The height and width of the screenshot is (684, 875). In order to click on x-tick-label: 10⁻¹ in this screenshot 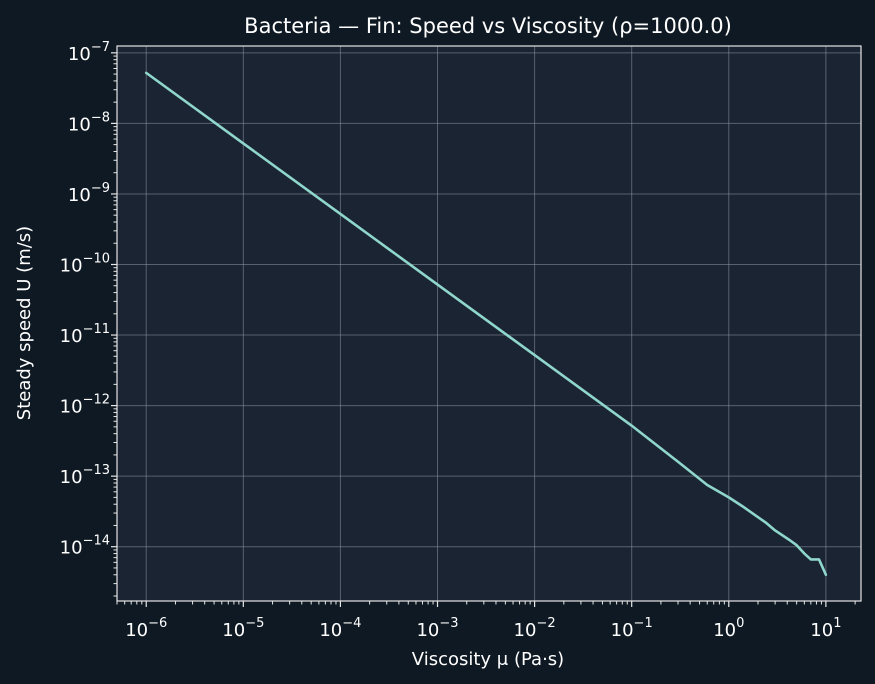, I will do `click(632, 628)`.